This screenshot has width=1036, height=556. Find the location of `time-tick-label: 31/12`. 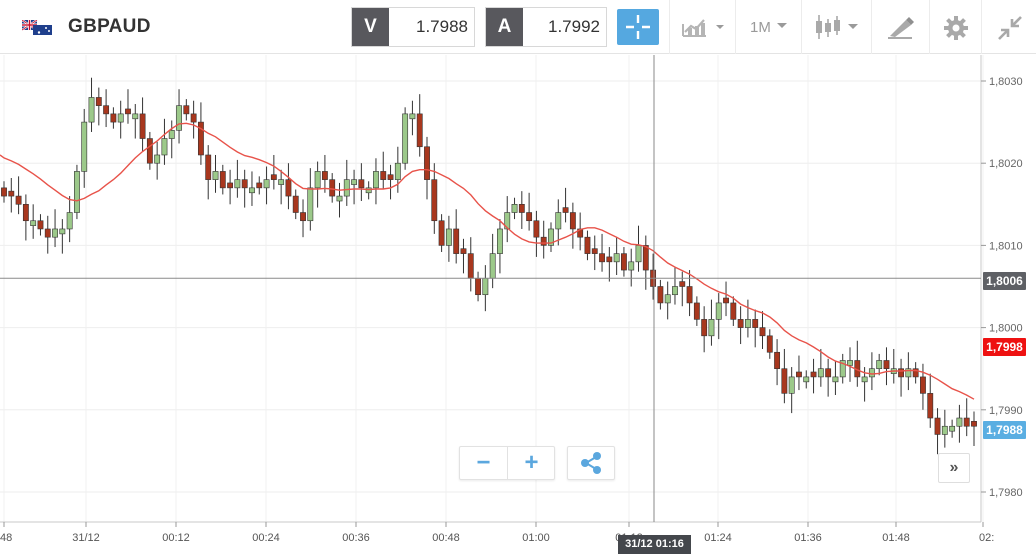

time-tick-label: 31/12 is located at coordinates (86, 538).